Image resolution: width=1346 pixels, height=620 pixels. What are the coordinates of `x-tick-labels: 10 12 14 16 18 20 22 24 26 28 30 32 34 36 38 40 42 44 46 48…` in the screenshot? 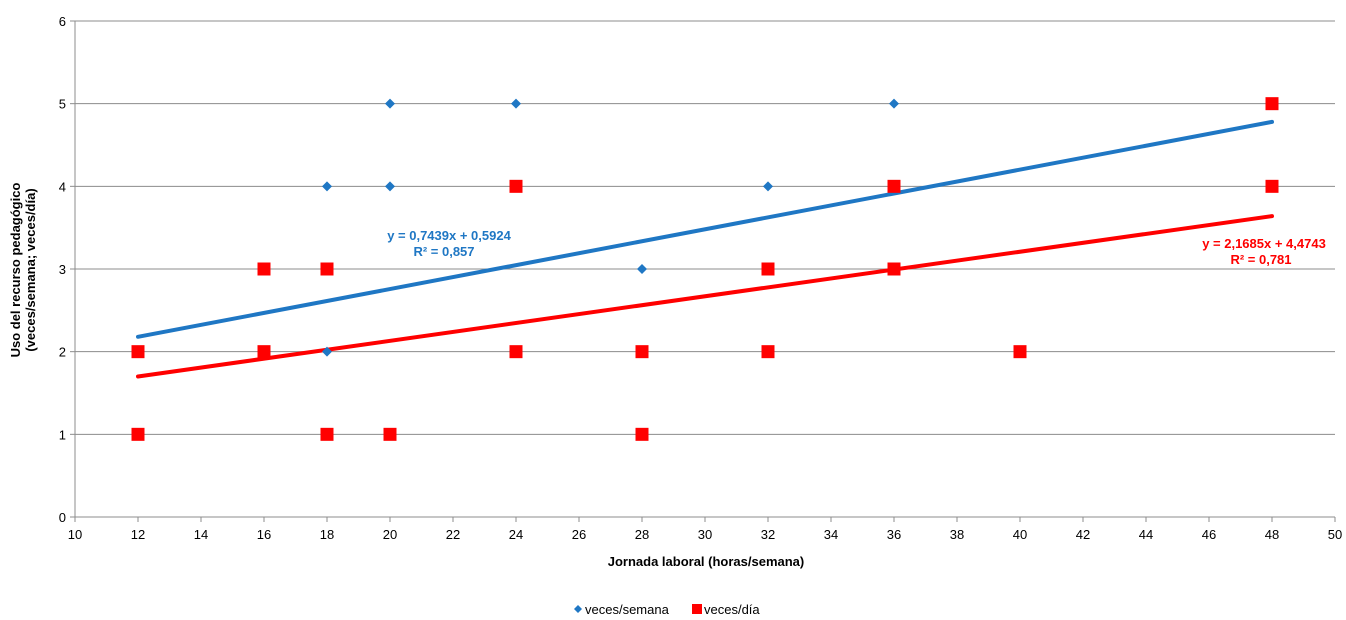 It's located at (705, 534).